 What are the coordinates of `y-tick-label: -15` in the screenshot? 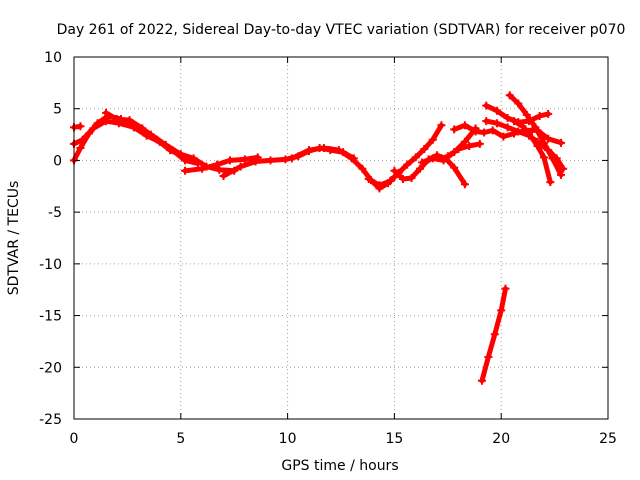 It's located at (50, 317).